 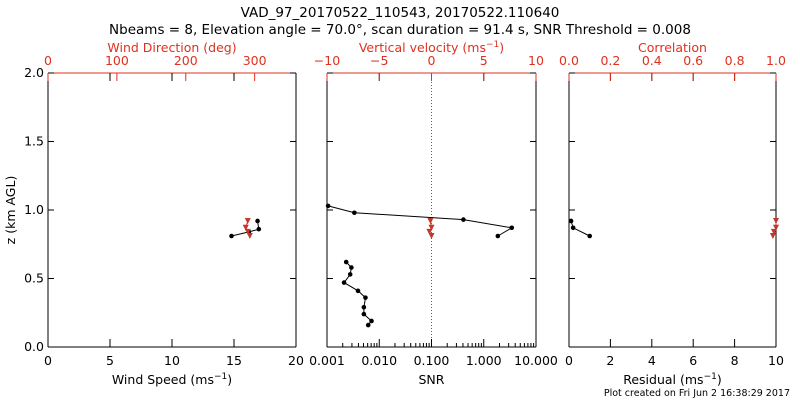 I want to click on panel-residual-xtick-top-label-4: 0.8, so click(x=735, y=60).